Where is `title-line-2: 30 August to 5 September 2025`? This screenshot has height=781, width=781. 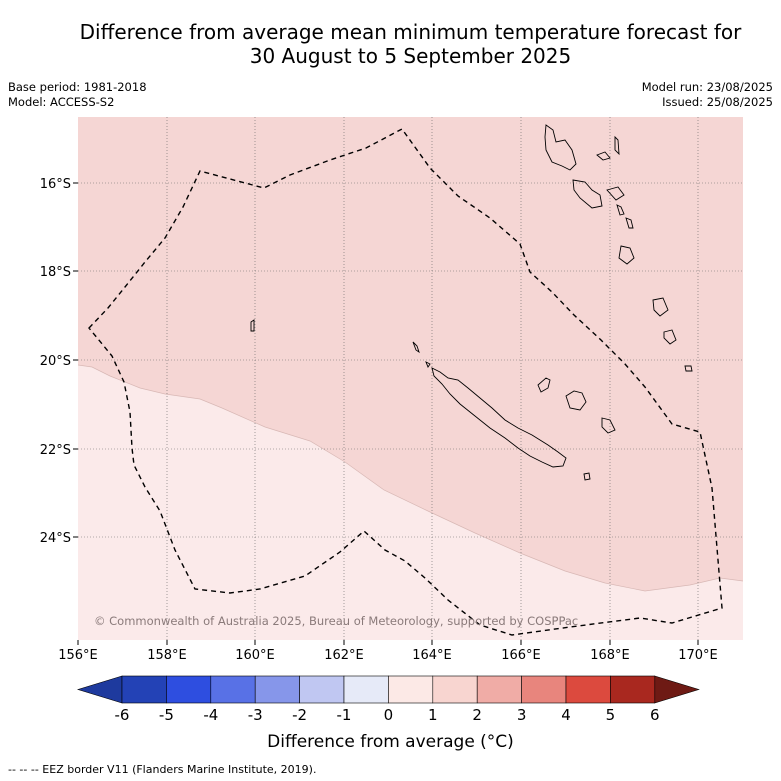
title-line-2: 30 August to 5 September 2025 is located at coordinates (410, 56).